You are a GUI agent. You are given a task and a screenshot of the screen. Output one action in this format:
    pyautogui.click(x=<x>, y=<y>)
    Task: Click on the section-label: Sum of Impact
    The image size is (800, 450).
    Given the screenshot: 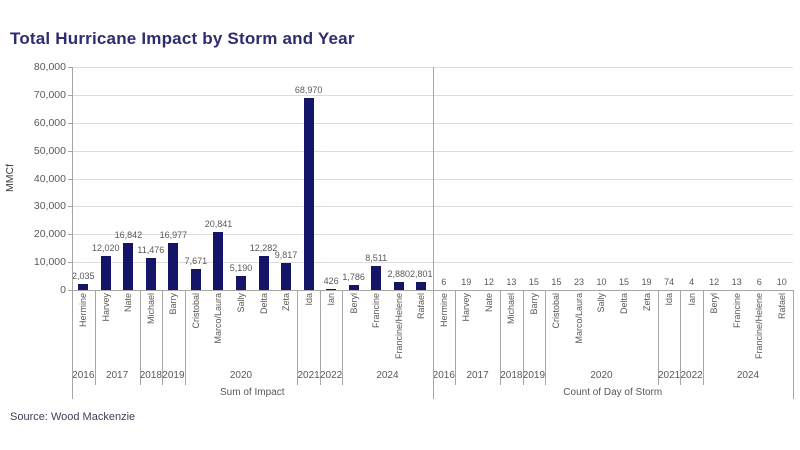 What is the action you would take?
    pyautogui.click(x=252, y=392)
    